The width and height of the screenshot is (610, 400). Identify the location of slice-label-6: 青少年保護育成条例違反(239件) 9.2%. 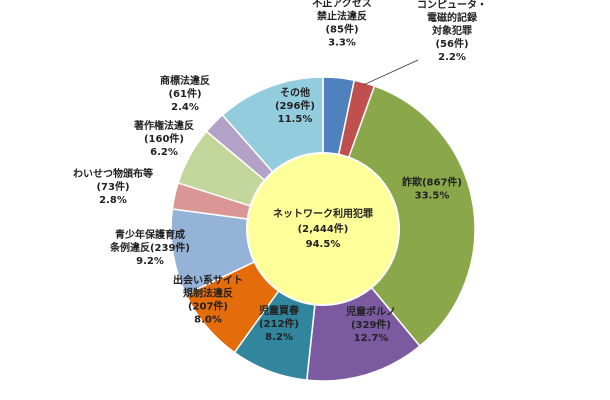
(149, 247).